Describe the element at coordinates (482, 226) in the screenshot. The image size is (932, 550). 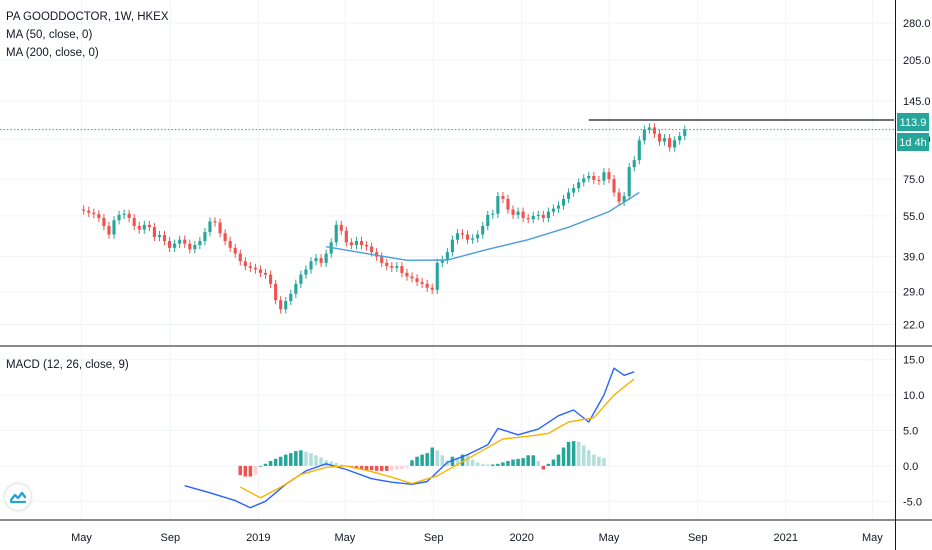
I see `ma50-line` at that location.